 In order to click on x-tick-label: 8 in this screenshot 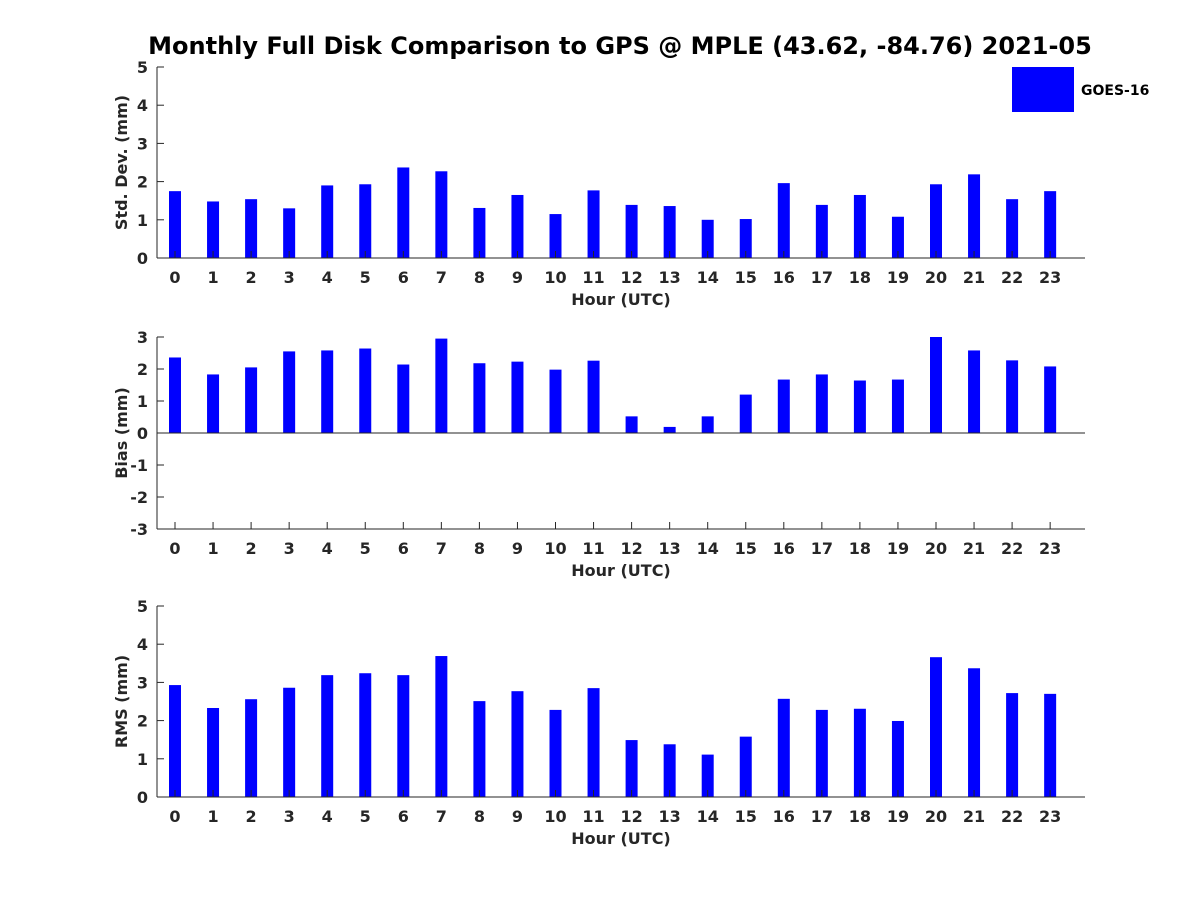, I will do `click(479, 816)`.